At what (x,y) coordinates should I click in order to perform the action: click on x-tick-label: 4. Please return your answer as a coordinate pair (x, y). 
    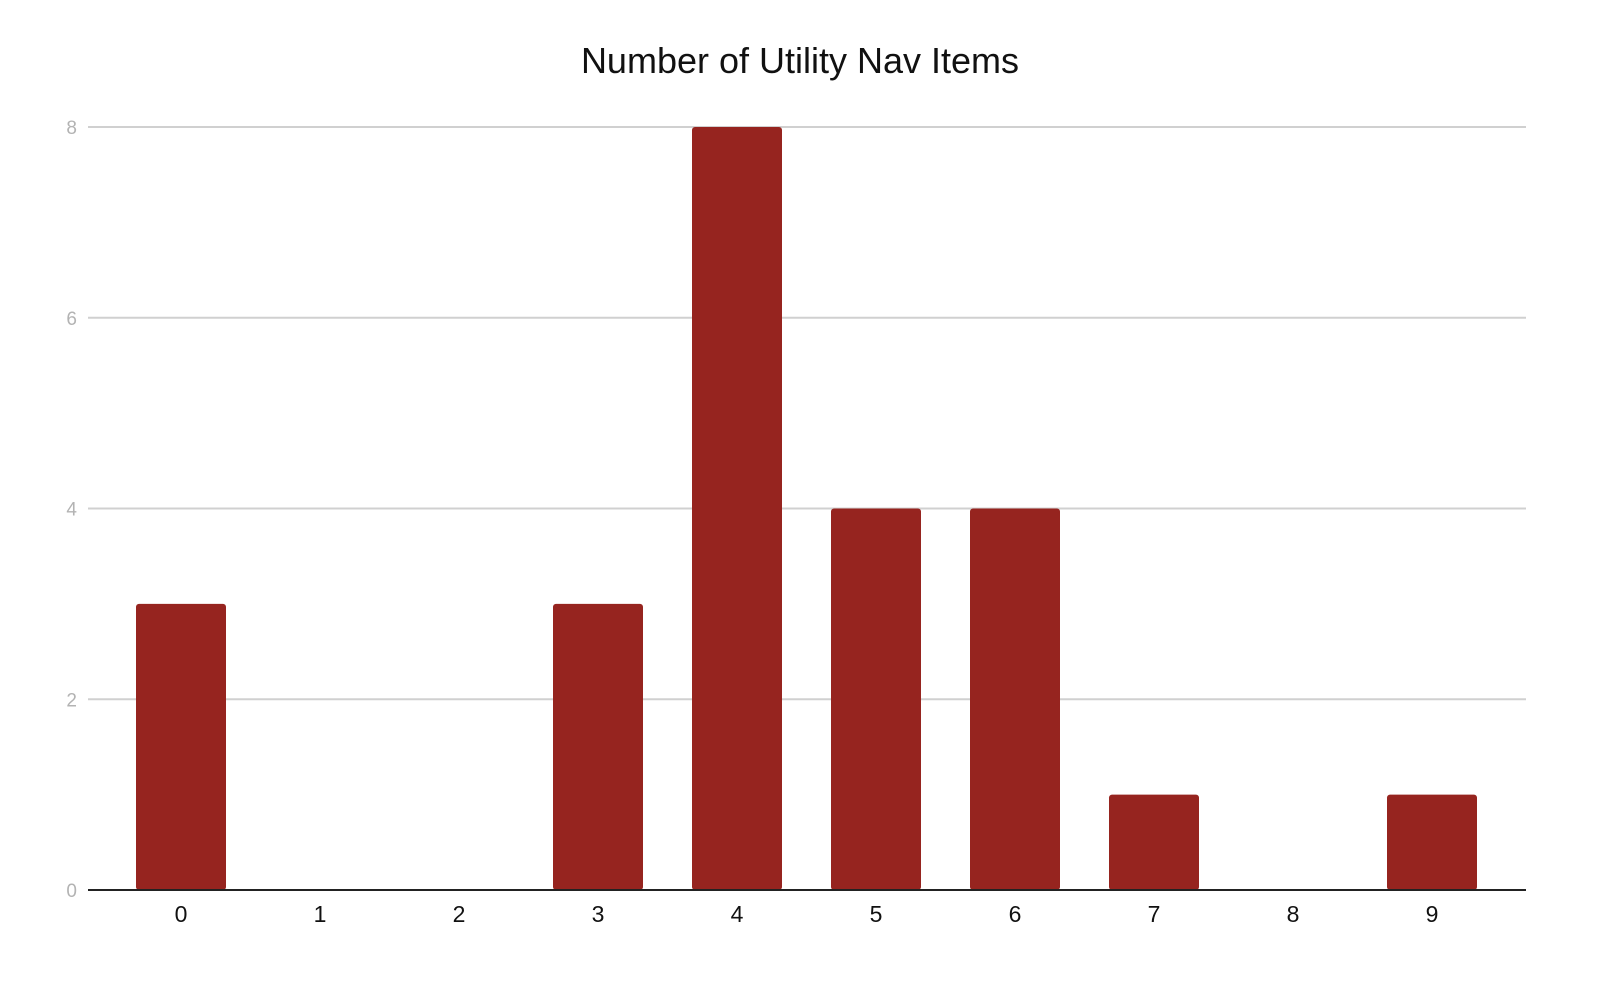
    Looking at the image, I should click on (737, 914).